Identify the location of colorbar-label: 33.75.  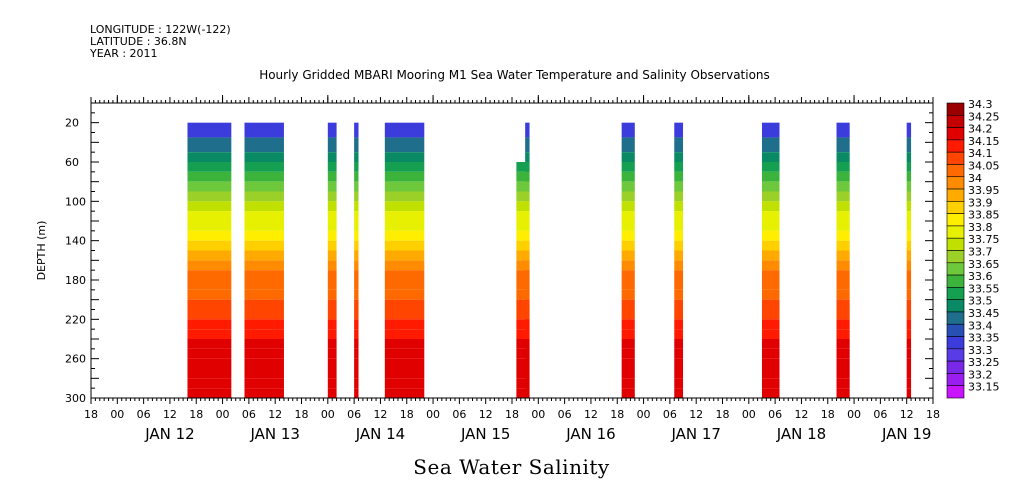
(984, 239).